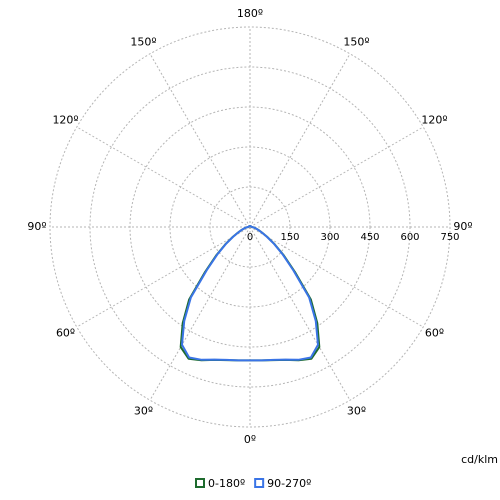 The image size is (500, 500). What do you see at coordinates (253, 483) in the screenshot?
I see `legend: 0-180º 90-270º` at bounding box center [253, 483].